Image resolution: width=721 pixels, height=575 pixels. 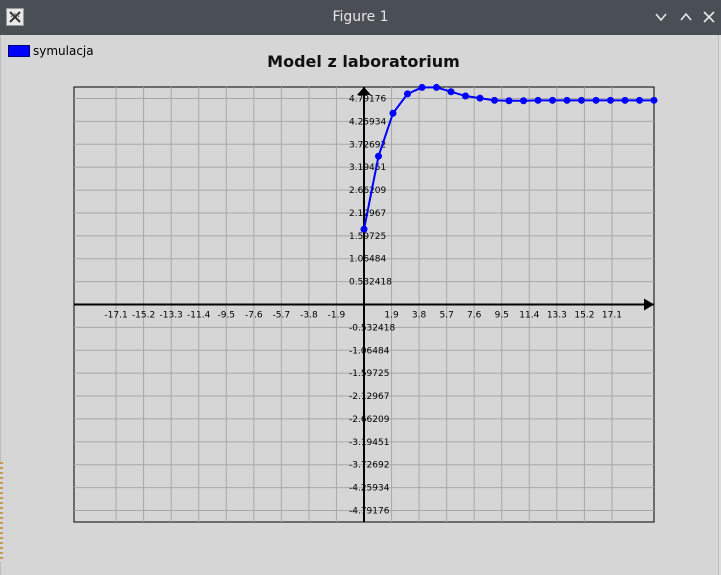 What do you see at coordinates (686, 17) in the screenshot?
I see `chevron-up-icon` at bounding box center [686, 17].